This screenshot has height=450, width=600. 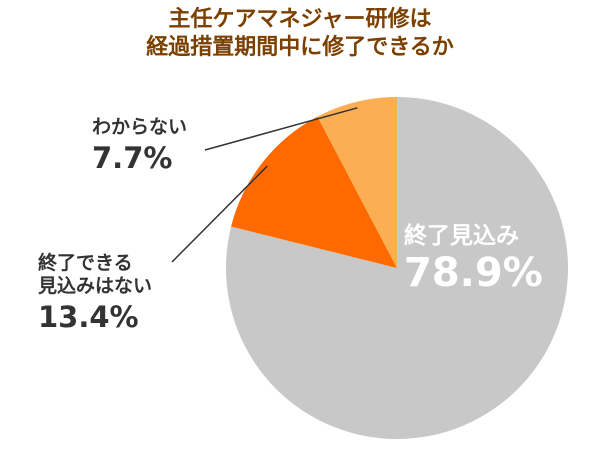 What do you see at coordinates (314, 192) in the screenshot?
I see `pie-slice-no-prospect` at bounding box center [314, 192].